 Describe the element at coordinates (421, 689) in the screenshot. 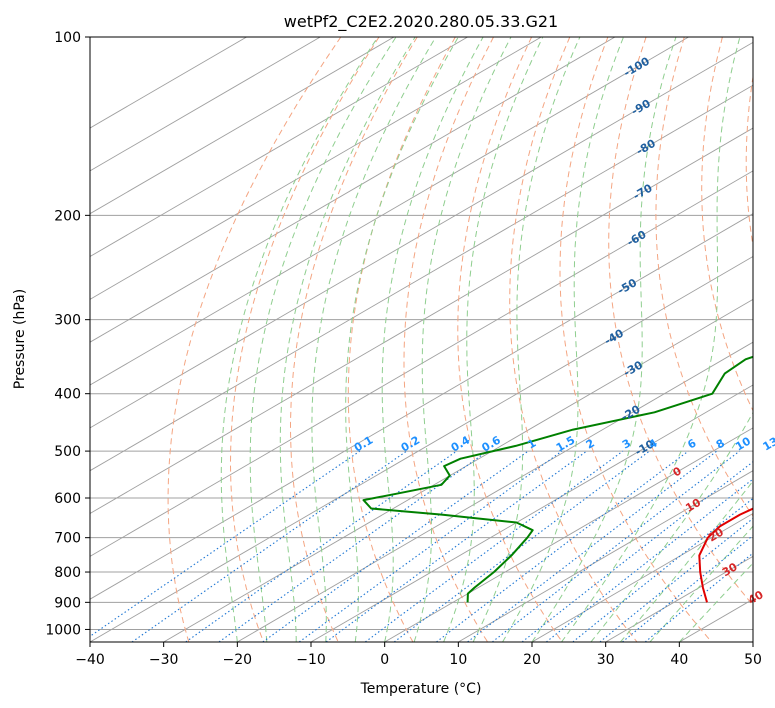

I see `x-axis-title: Temperature (°C)` at that location.